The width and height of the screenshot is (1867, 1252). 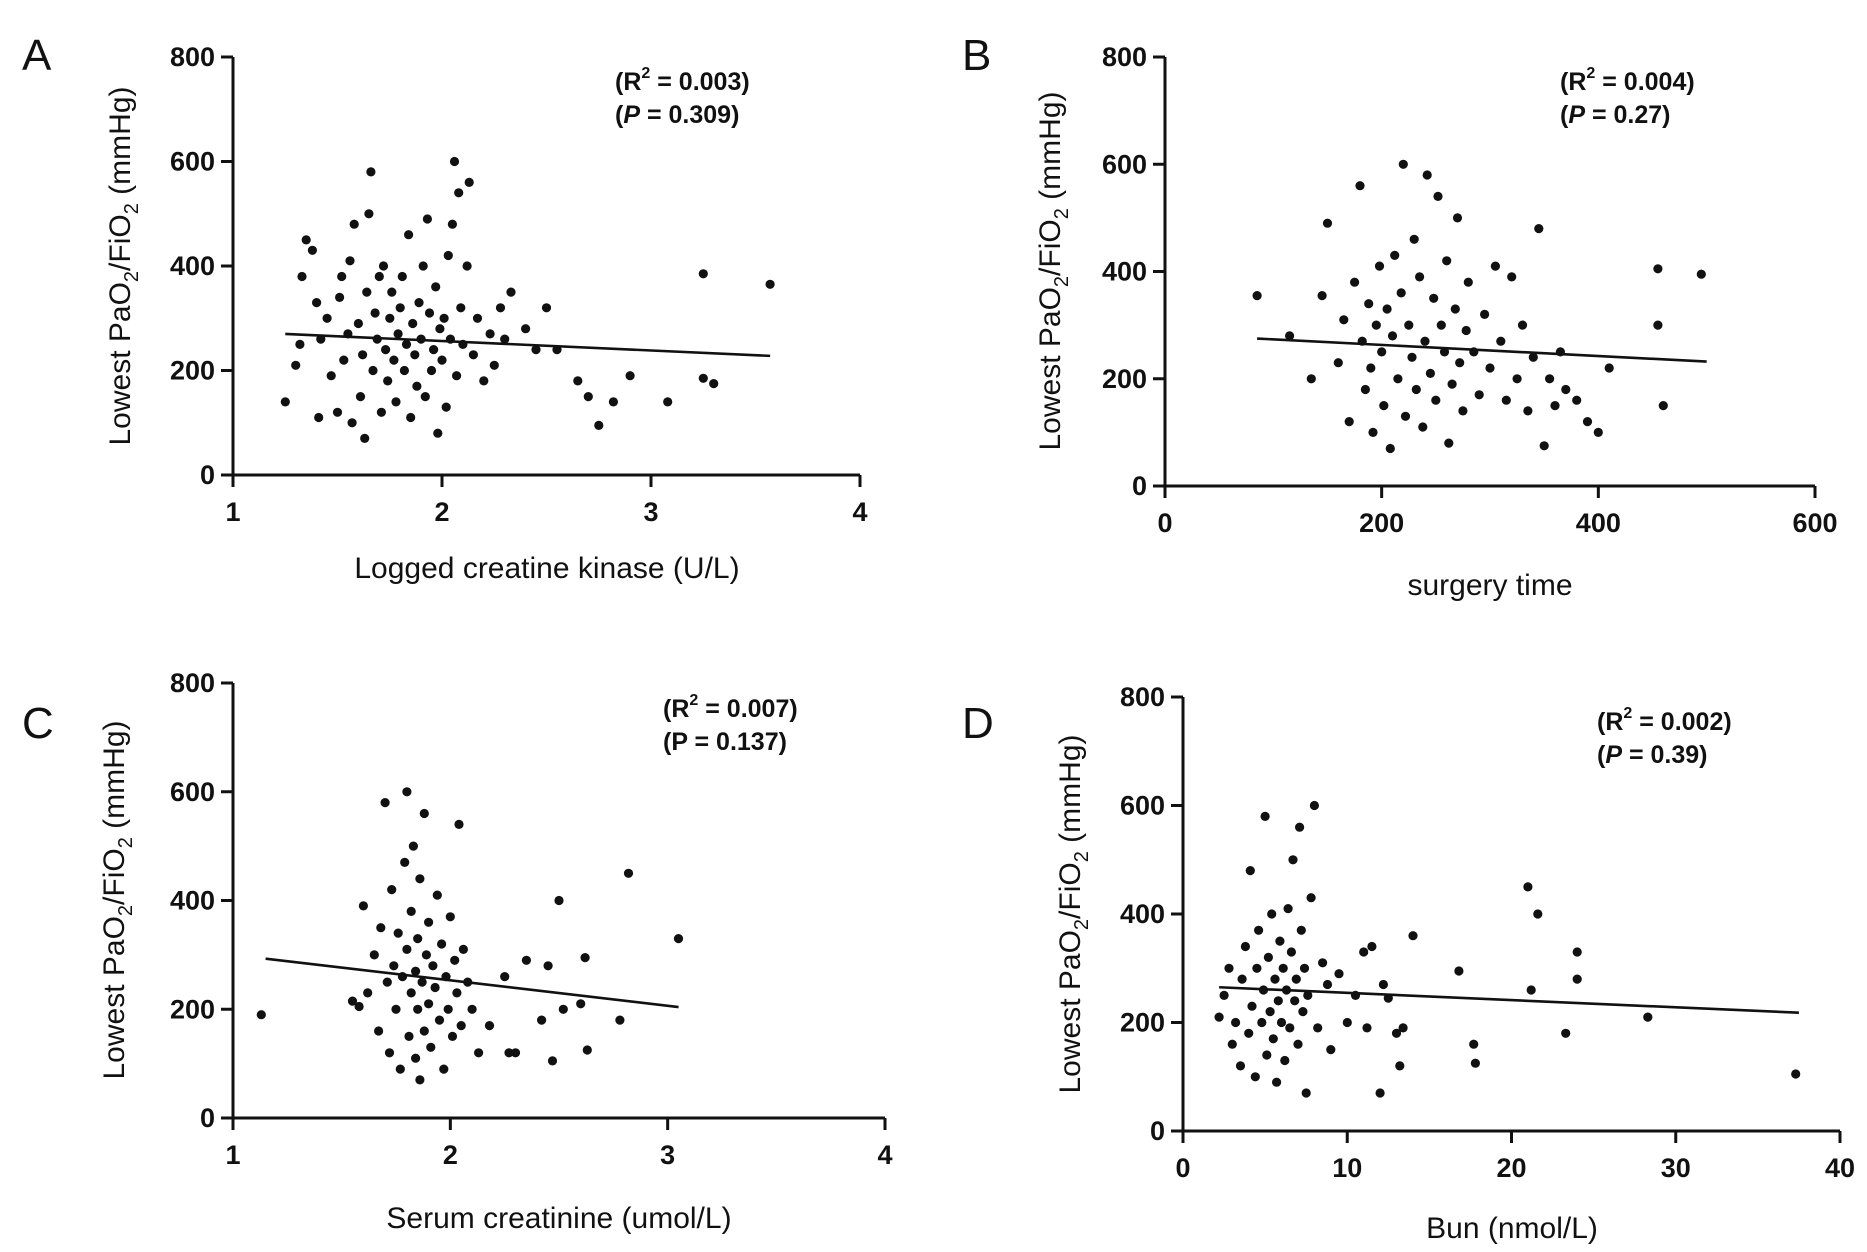 I want to click on panel-c-y-tick-label: 600, so click(x=192, y=792).